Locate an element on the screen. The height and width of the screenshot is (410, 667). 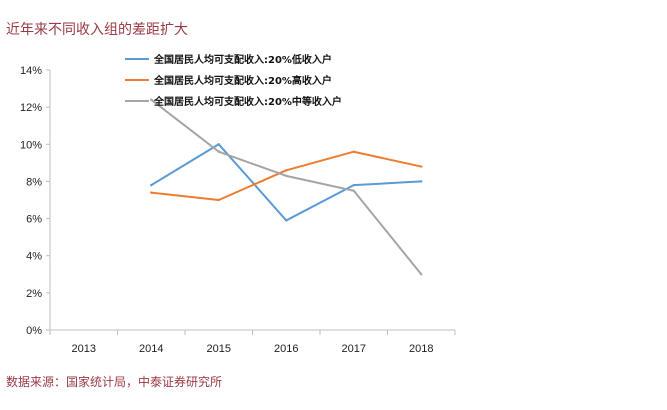
x-tick-label: 2014 is located at coordinates (151, 349).